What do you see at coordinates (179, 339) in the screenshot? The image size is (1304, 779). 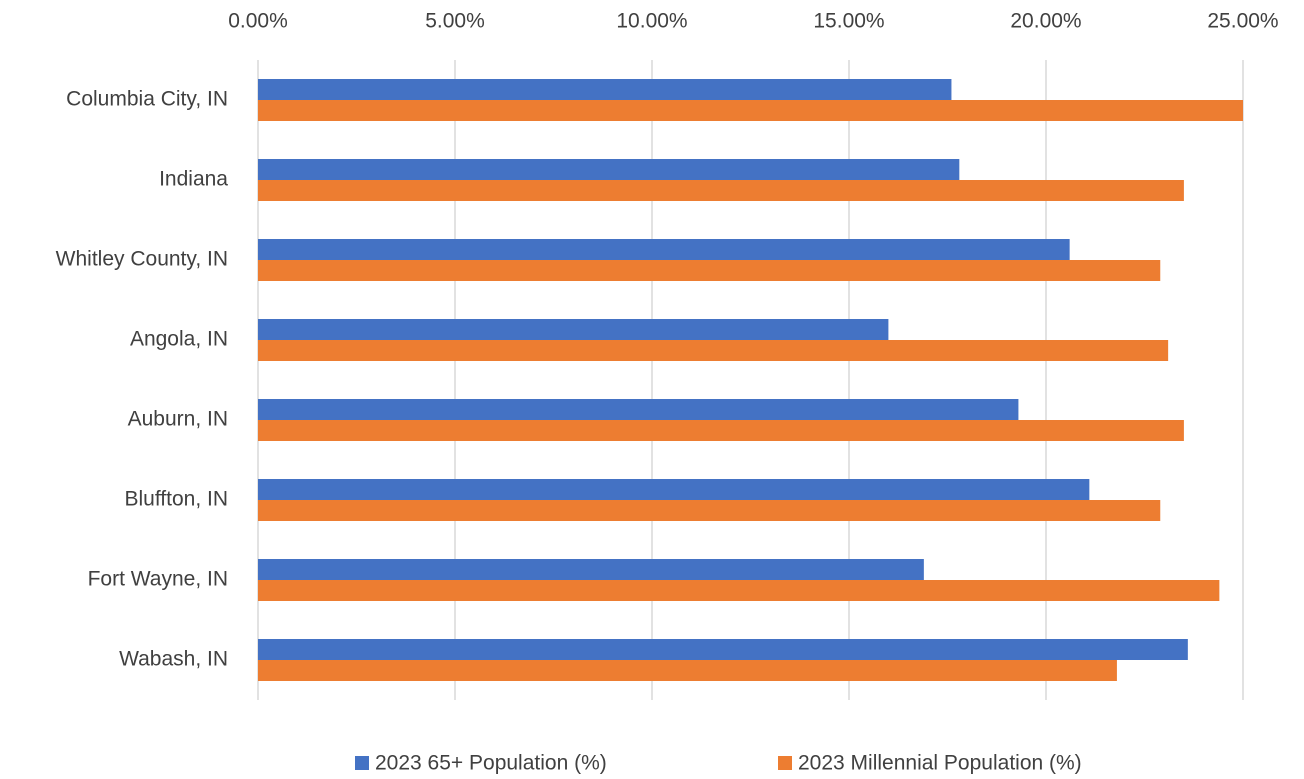 I see `y-tick-label: Angola, IN` at bounding box center [179, 339].